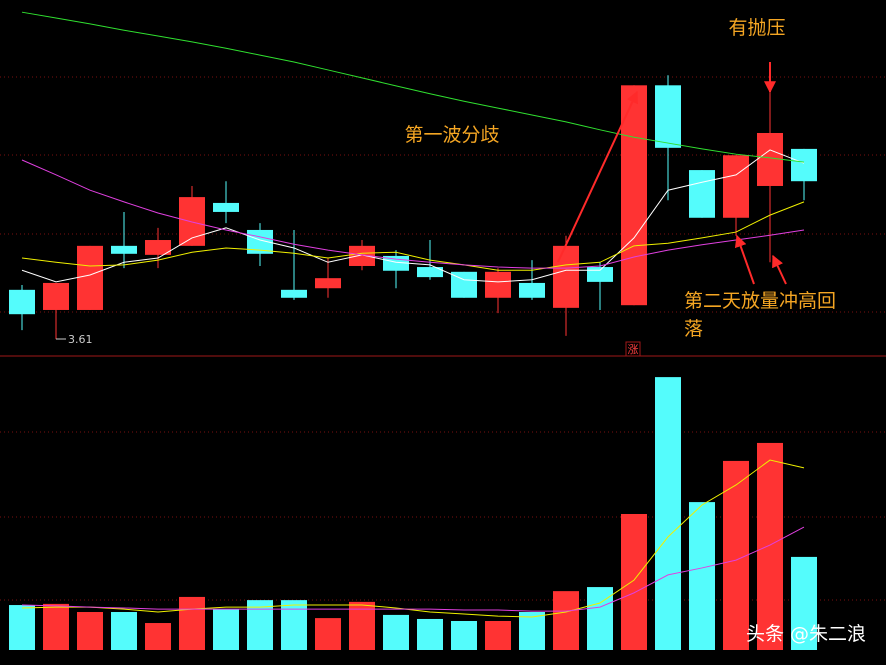 Image resolution: width=886 pixels, height=665 pixels. I want to click on limit-up-marker: 涨, so click(633, 349).